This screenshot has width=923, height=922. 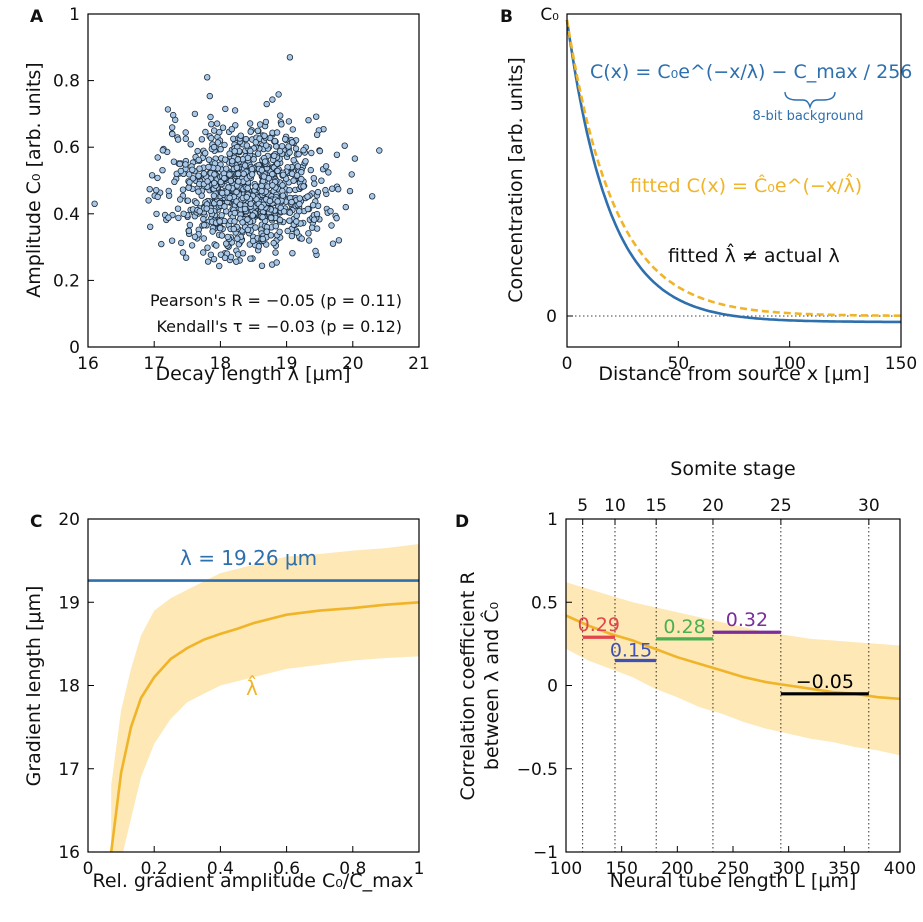 What do you see at coordinates (869, 506) in the screenshot?
I see `top-tick-label: 30` at bounding box center [869, 506].